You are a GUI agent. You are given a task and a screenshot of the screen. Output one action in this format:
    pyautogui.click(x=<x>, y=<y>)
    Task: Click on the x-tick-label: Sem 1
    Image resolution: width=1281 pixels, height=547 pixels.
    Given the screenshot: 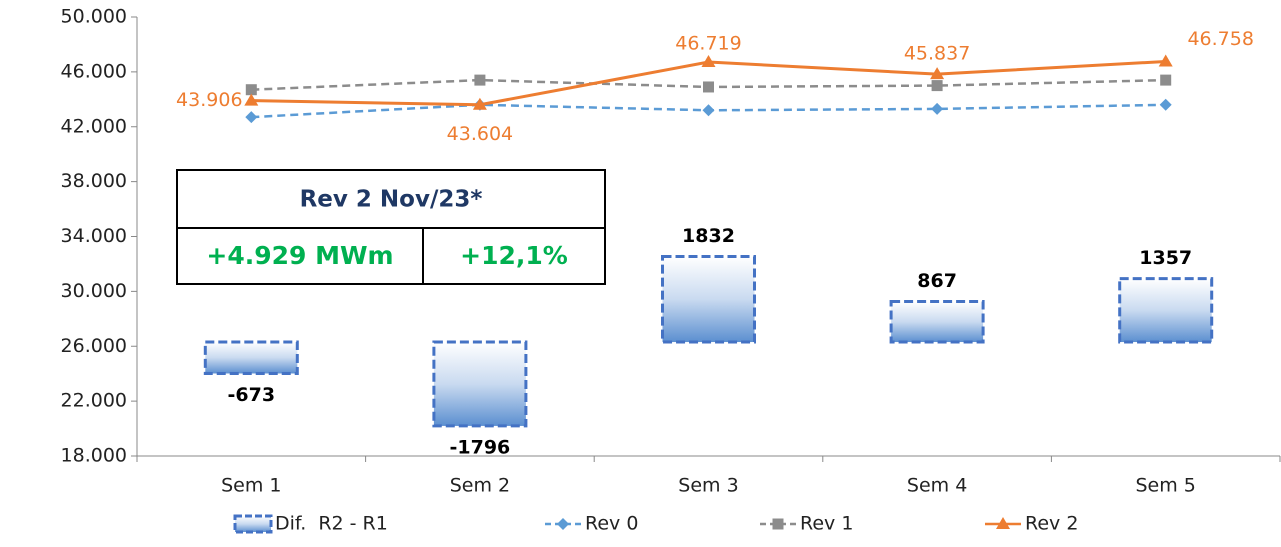 What is the action you would take?
    pyautogui.click(x=251, y=486)
    